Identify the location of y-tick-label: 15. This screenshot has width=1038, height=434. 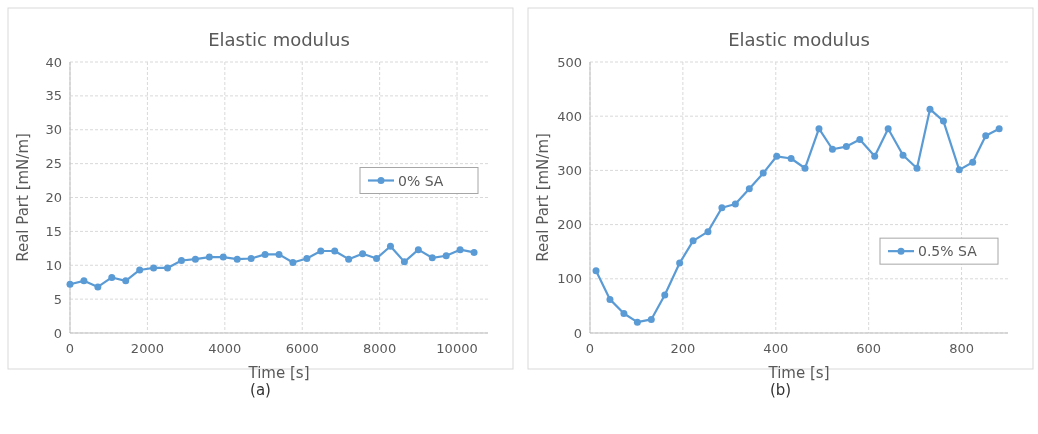
(53, 231).